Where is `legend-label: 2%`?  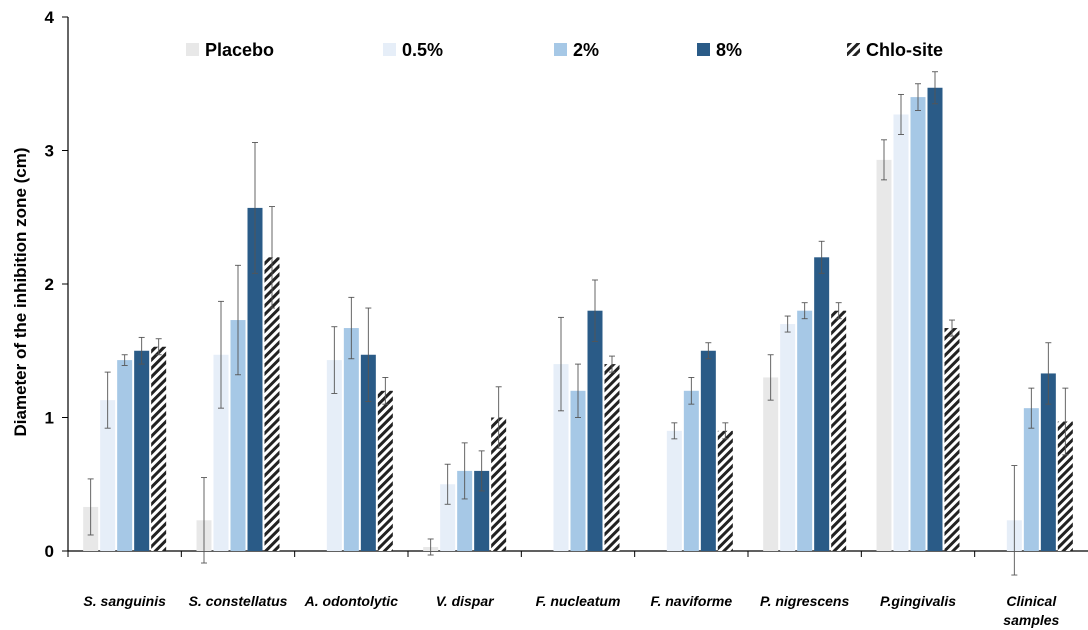
legend-label: 2% is located at coordinates (586, 50).